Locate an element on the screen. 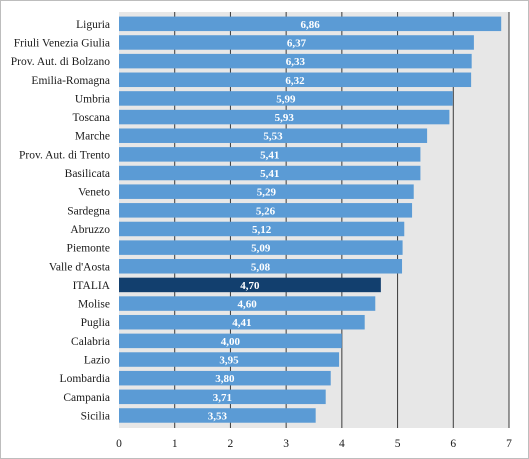 The width and height of the screenshot is (529, 459). category-label: Prov. Aut. di Bolzano is located at coordinates (60, 62).